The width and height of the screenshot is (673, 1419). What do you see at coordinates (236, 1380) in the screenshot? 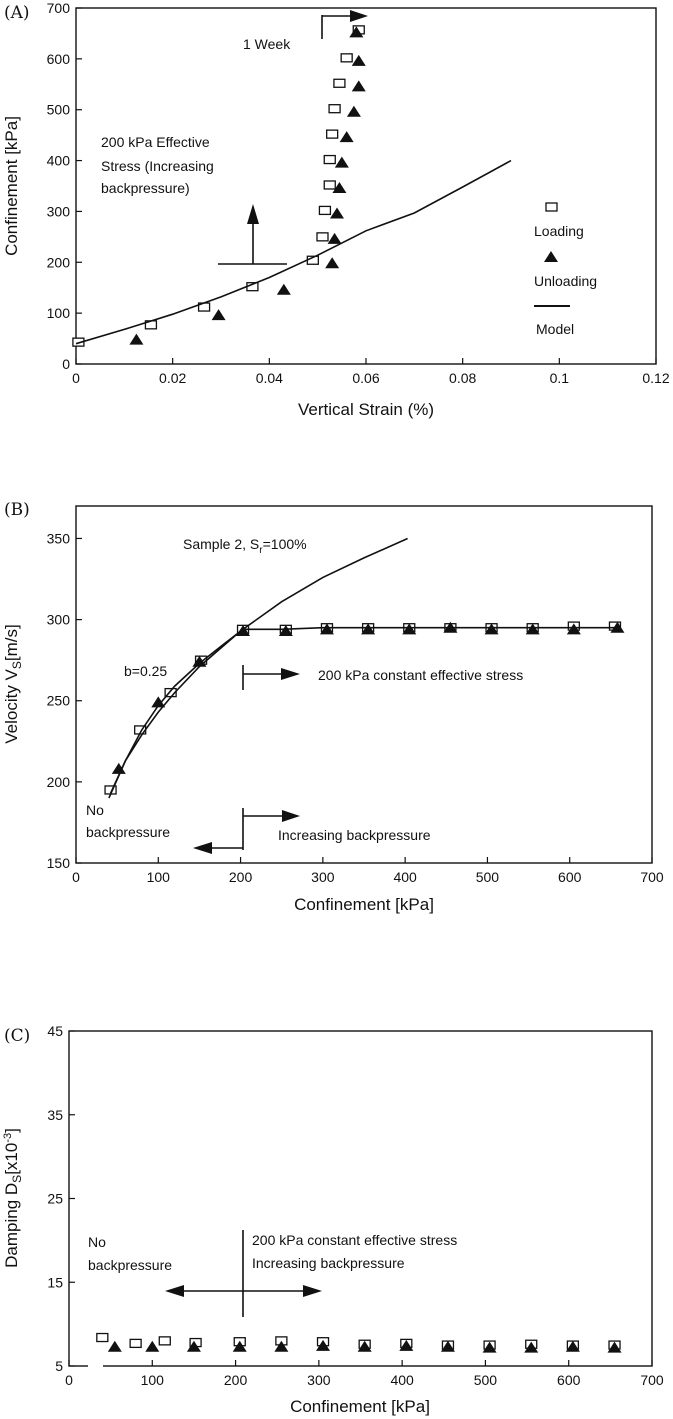
I see `panel-c-x-tick-label: 200` at bounding box center [236, 1380].